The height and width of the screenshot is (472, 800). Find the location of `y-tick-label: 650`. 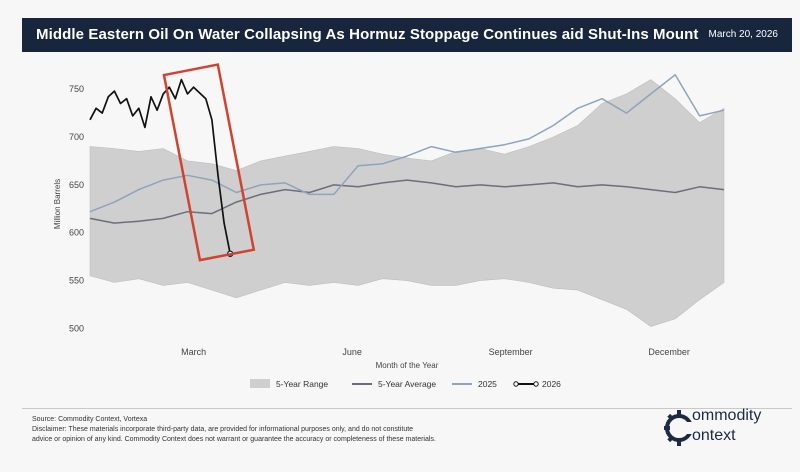

y-tick-label: 650 is located at coordinates (76, 185).